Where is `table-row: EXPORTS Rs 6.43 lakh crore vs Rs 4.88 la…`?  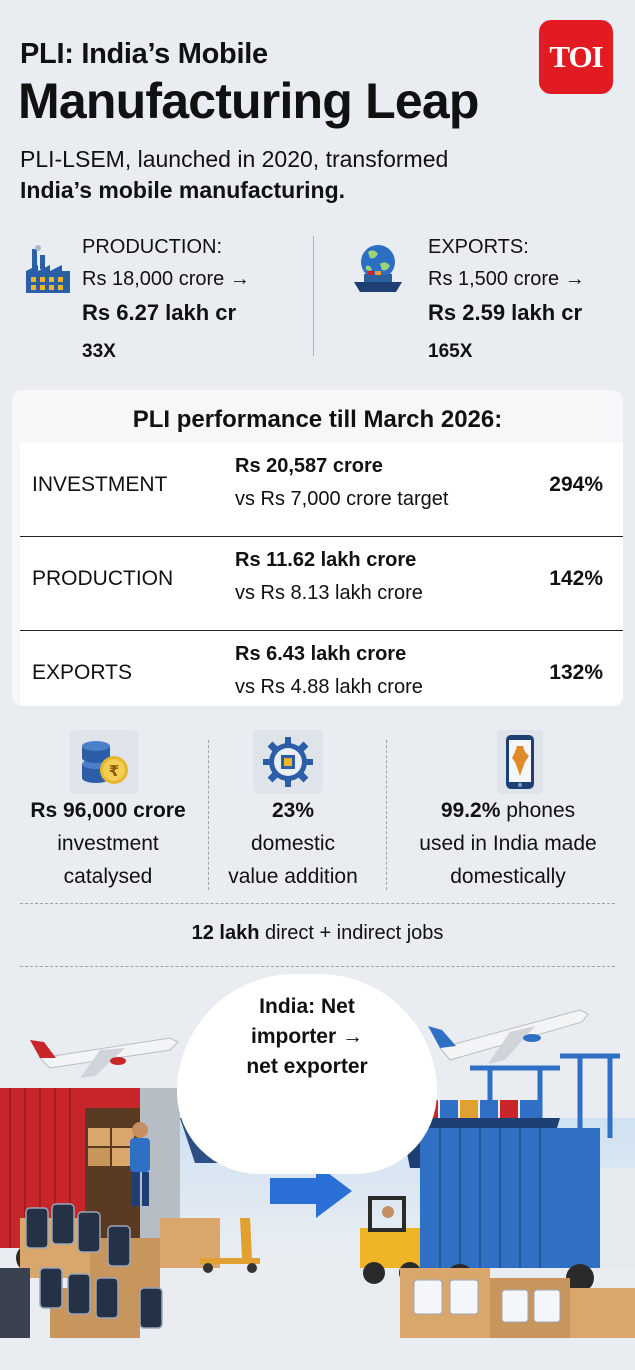
table-row: EXPORTS Rs 6.43 lakh crore vs Rs 4.88 la… is located at coordinates (321, 668).